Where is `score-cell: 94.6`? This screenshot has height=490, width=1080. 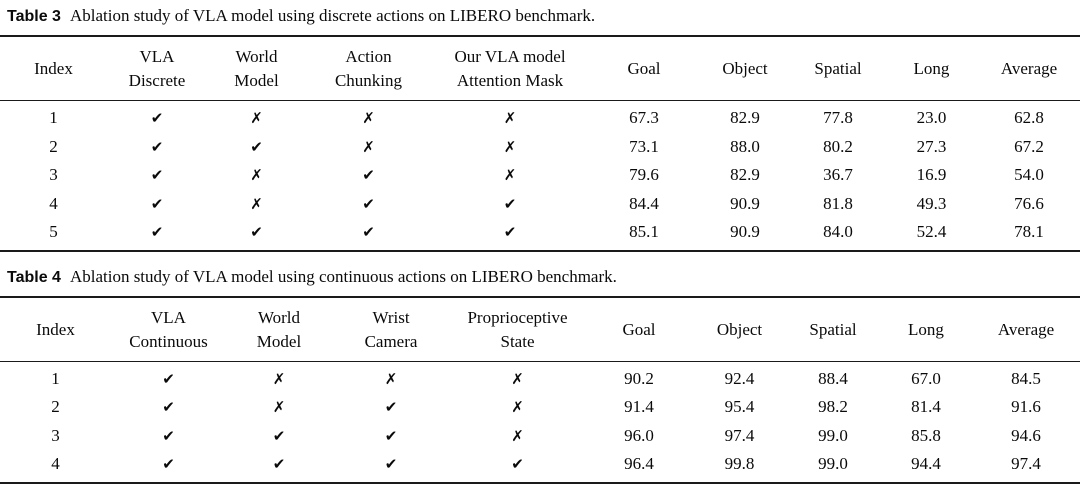 score-cell: 94.6 is located at coordinates (1026, 435).